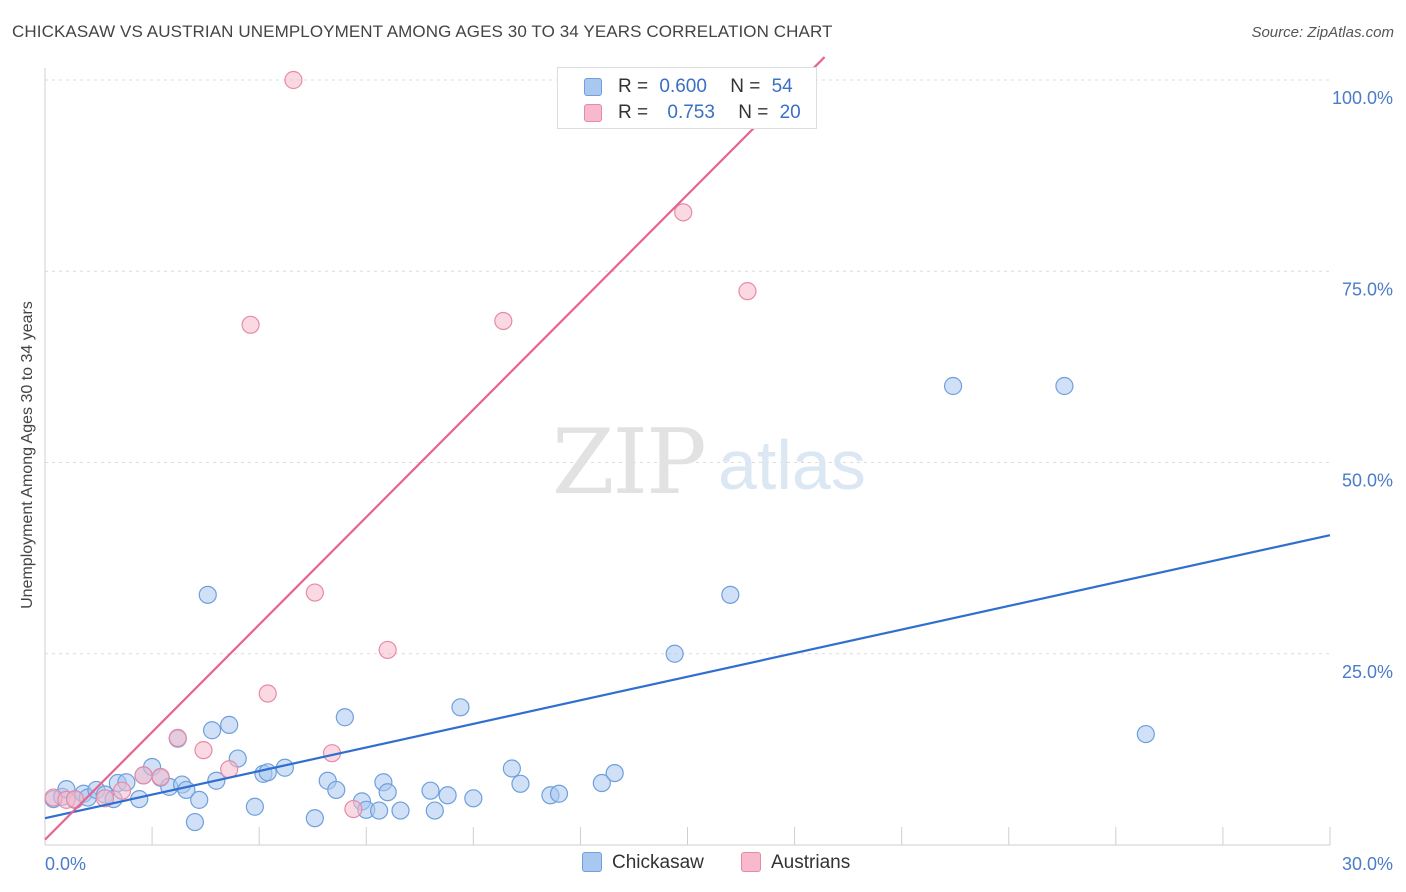 The image size is (1406, 892). I want to click on x-axis-ticks, so click(687, 836).